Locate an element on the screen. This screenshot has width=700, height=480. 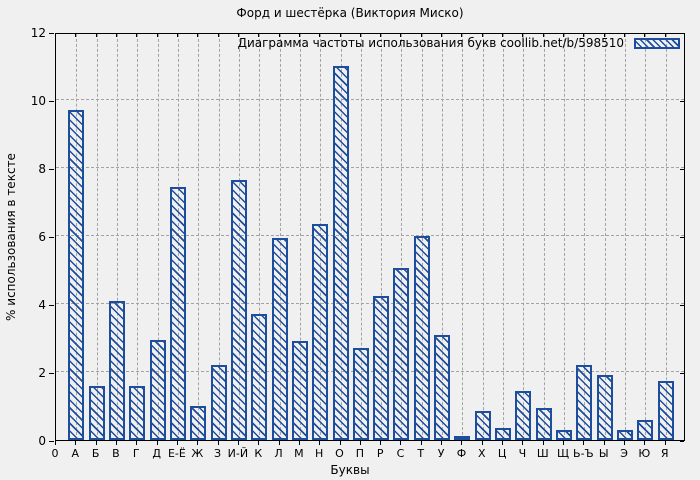
x-tick-mark-top-Л is located at coordinates (279, 35).